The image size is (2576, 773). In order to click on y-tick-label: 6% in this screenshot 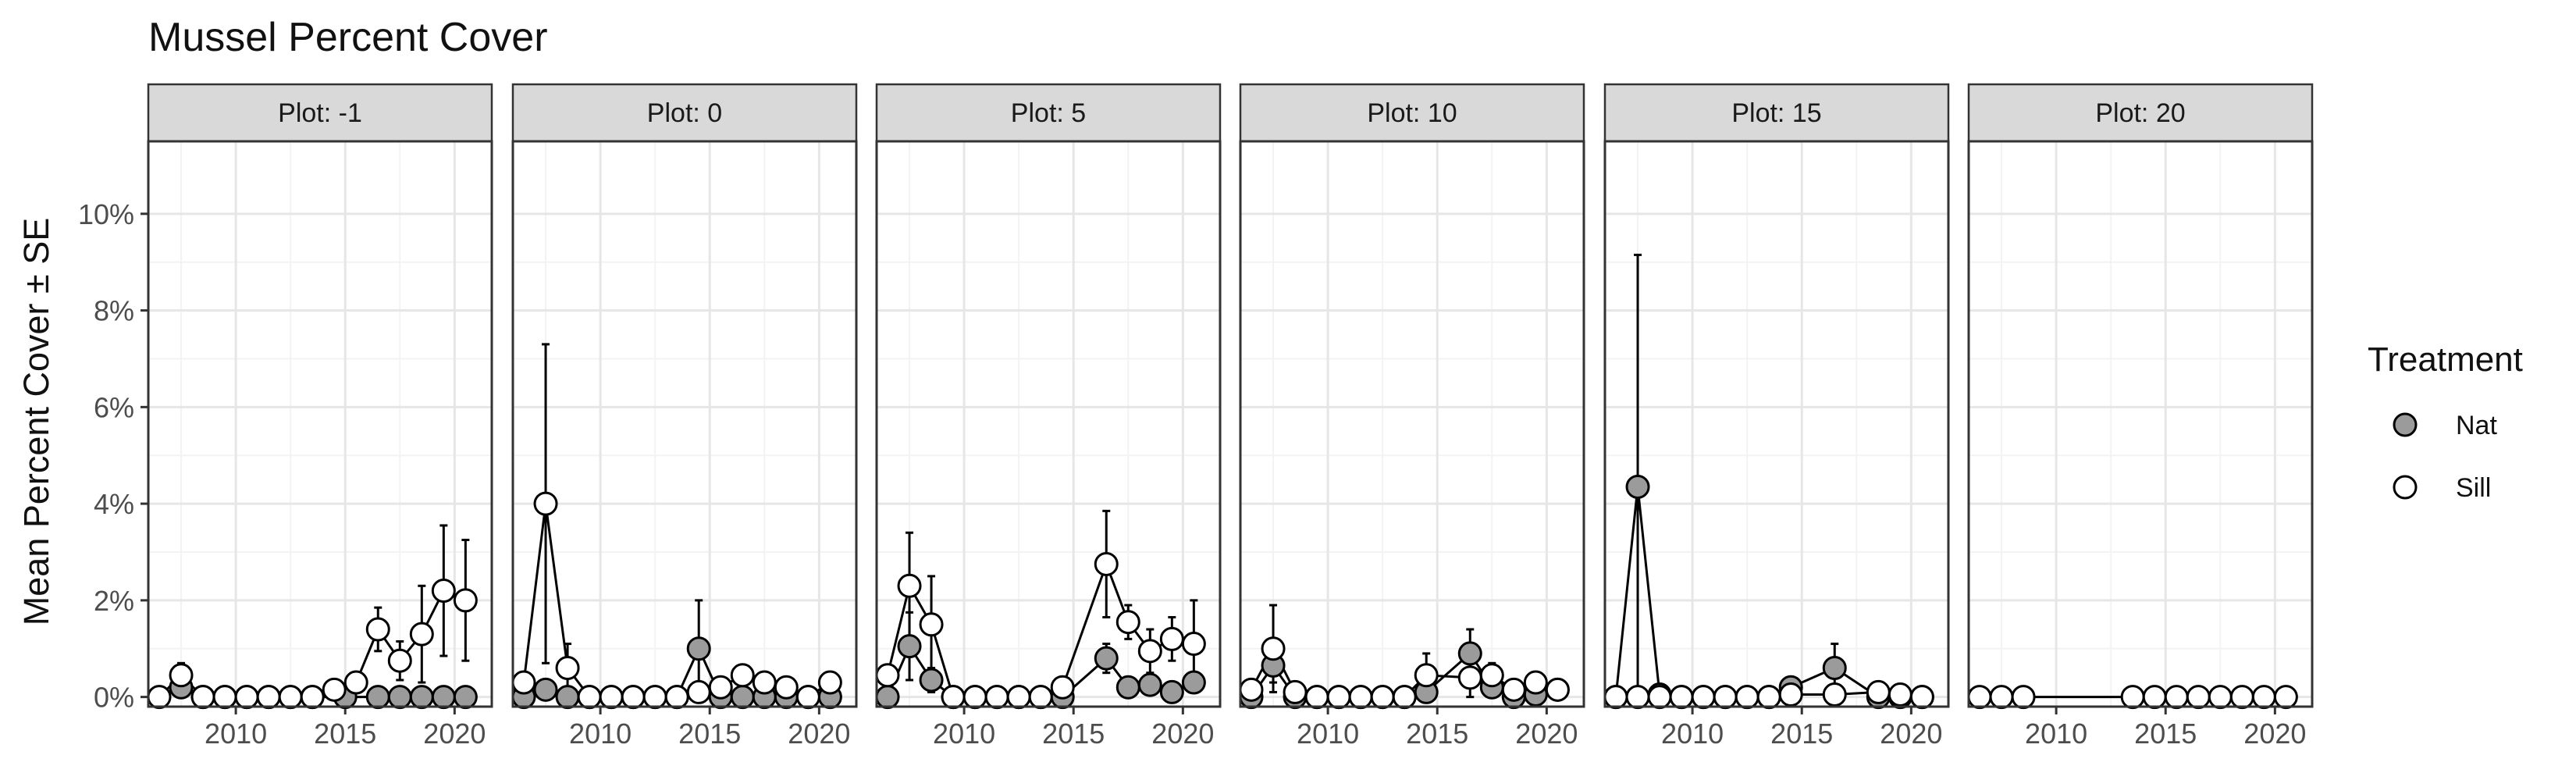, I will do `click(114, 407)`.